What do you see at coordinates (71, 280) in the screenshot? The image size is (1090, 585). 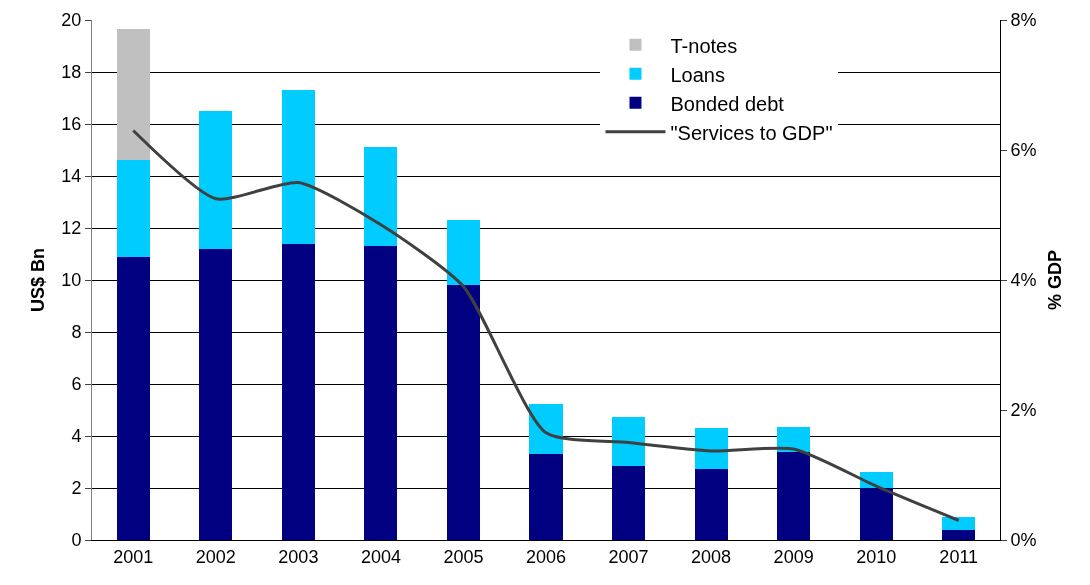 I see `y-tick-label: 10` at bounding box center [71, 280].